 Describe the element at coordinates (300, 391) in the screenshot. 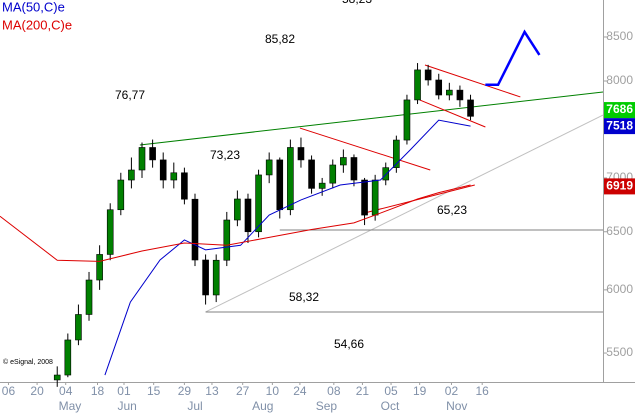

I see `x-tick-label: 24` at that location.